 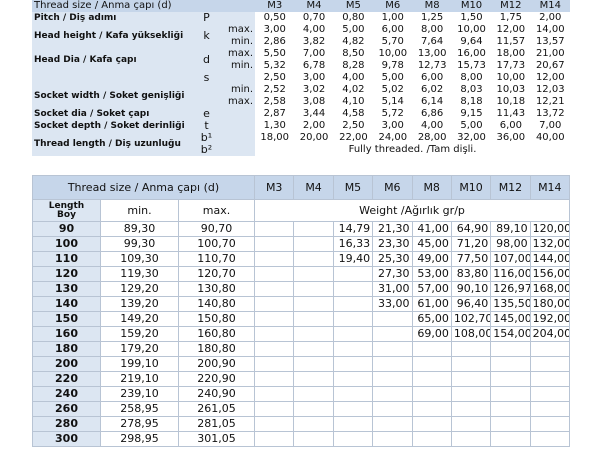 I want to click on min: 99,30, so click(x=139, y=244).